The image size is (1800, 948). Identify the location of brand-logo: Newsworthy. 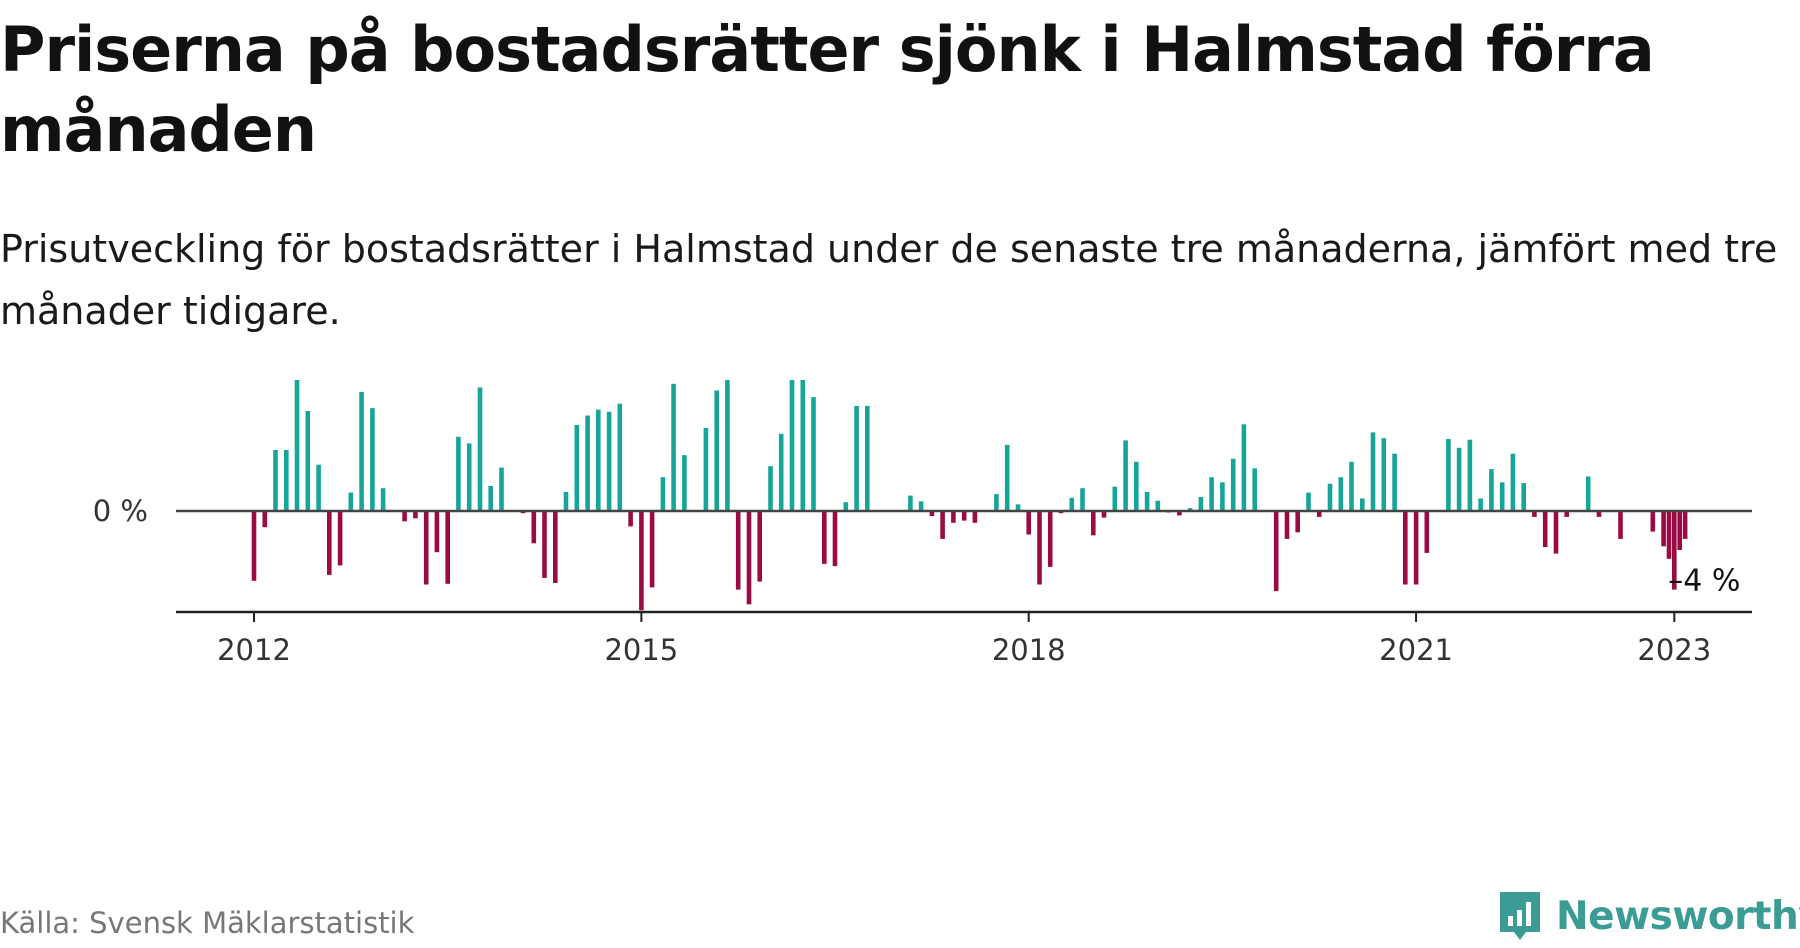
(1648, 916).